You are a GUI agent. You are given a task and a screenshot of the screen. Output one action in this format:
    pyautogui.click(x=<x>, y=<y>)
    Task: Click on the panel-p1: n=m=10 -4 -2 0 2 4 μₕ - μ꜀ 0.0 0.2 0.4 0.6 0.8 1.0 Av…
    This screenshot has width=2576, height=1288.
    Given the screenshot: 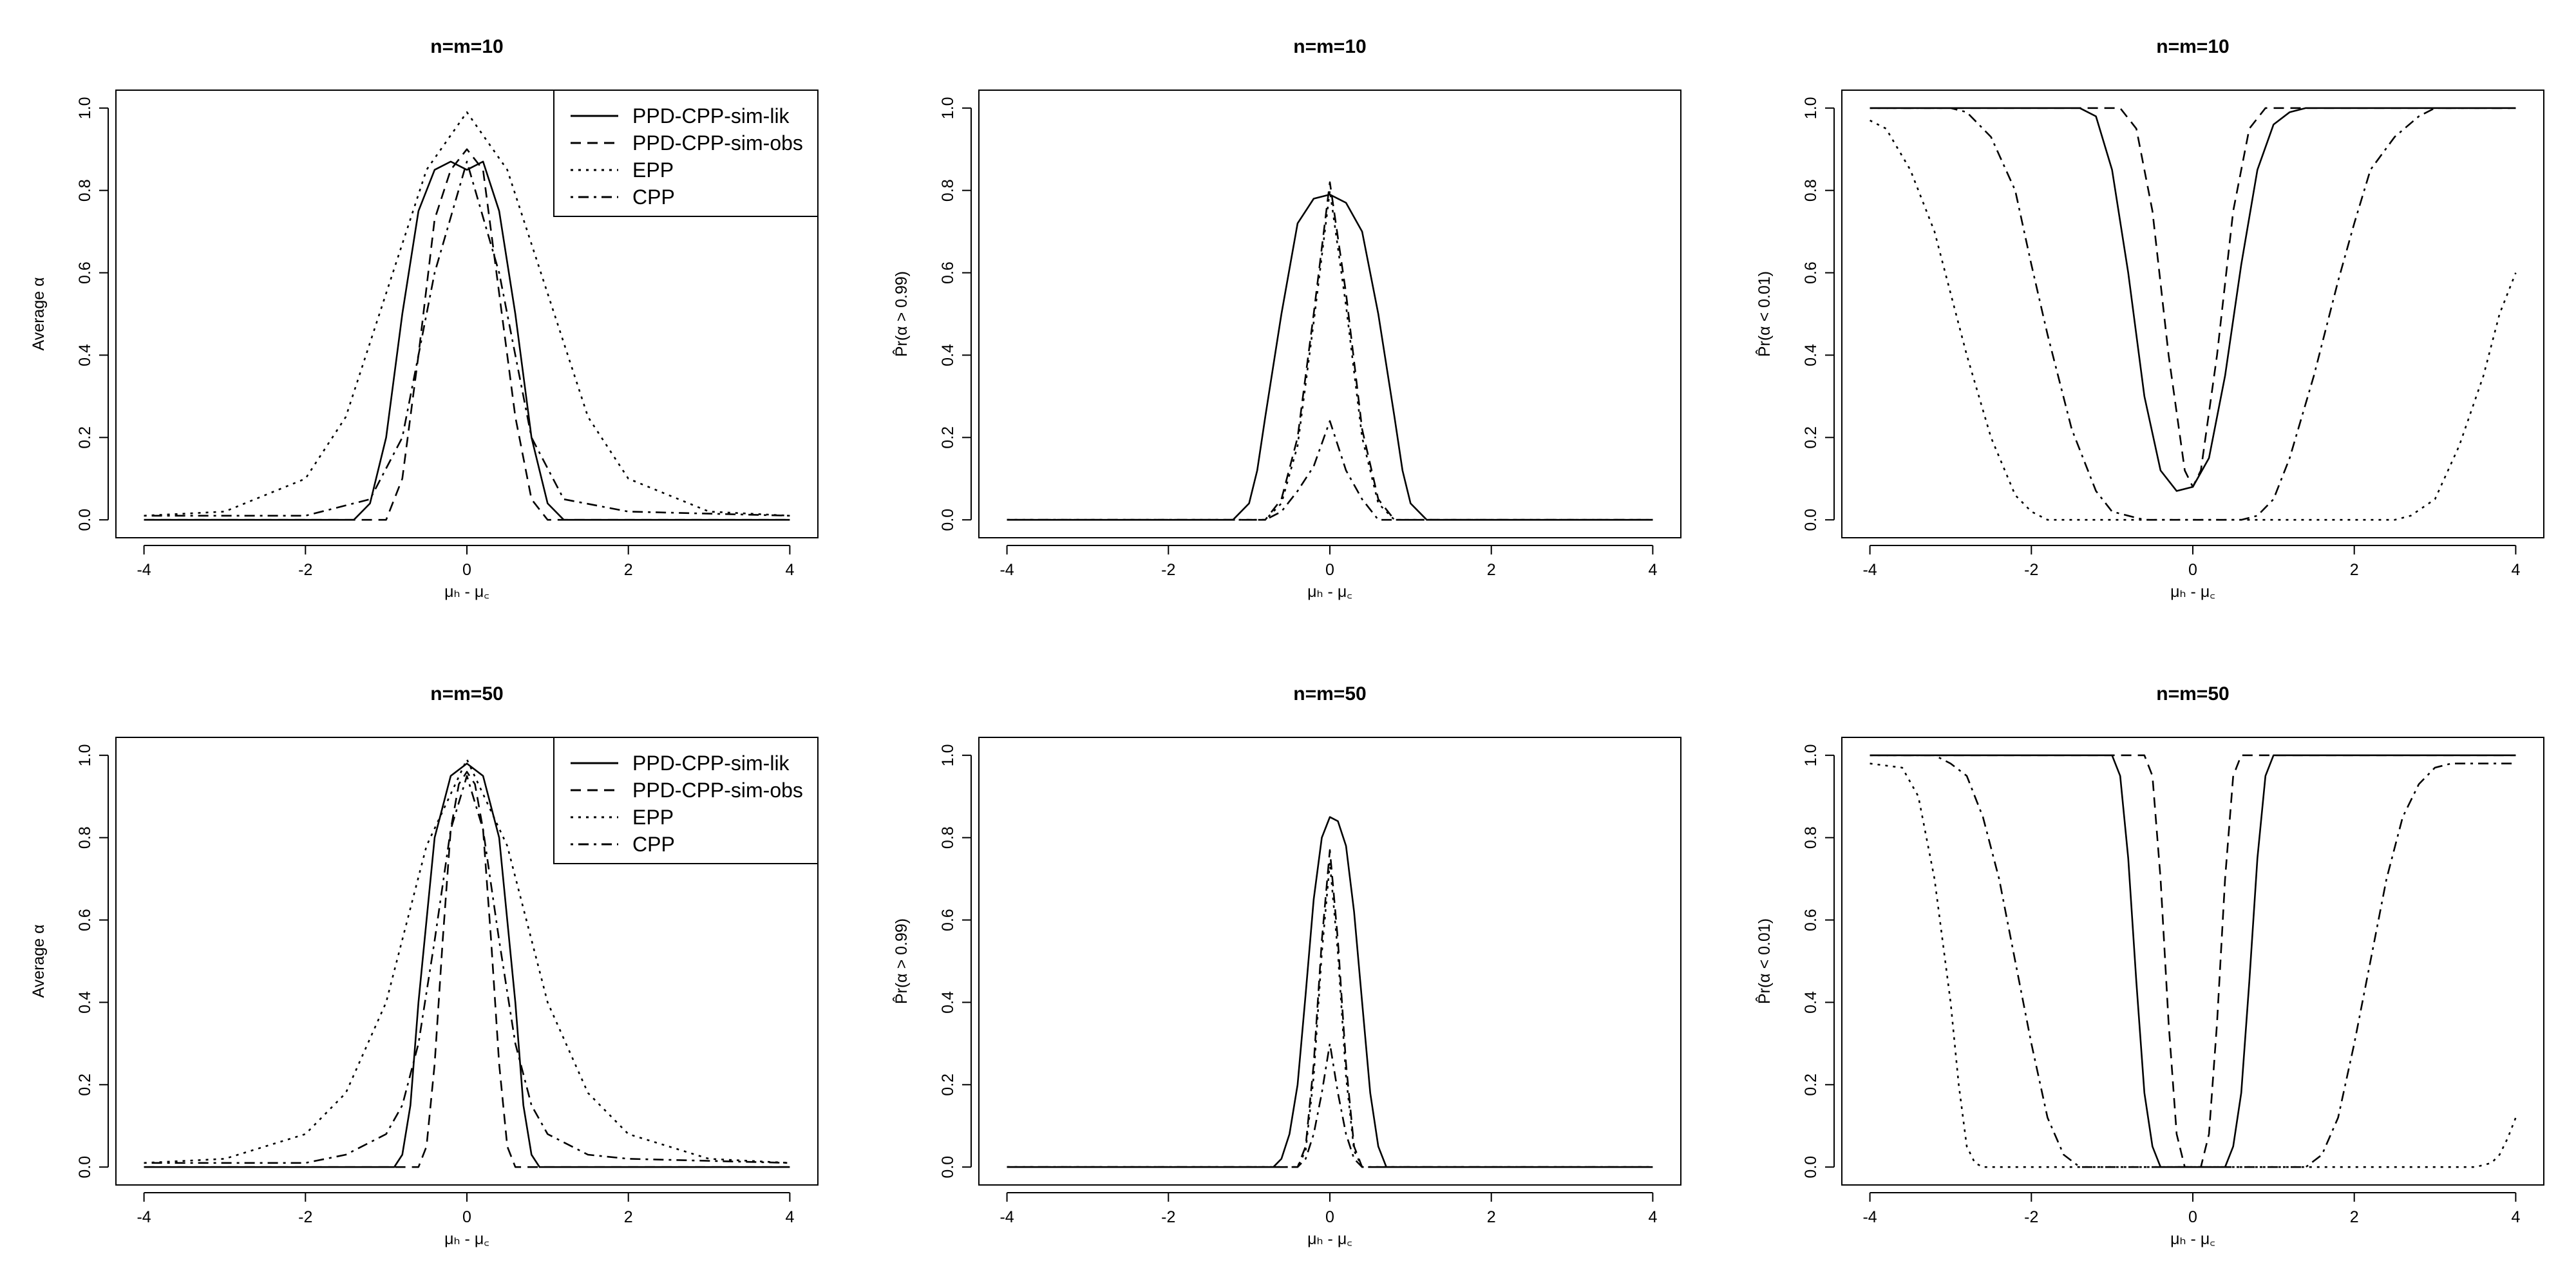 What is the action you would take?
    pyautogui.click(x=425, y=318)
    